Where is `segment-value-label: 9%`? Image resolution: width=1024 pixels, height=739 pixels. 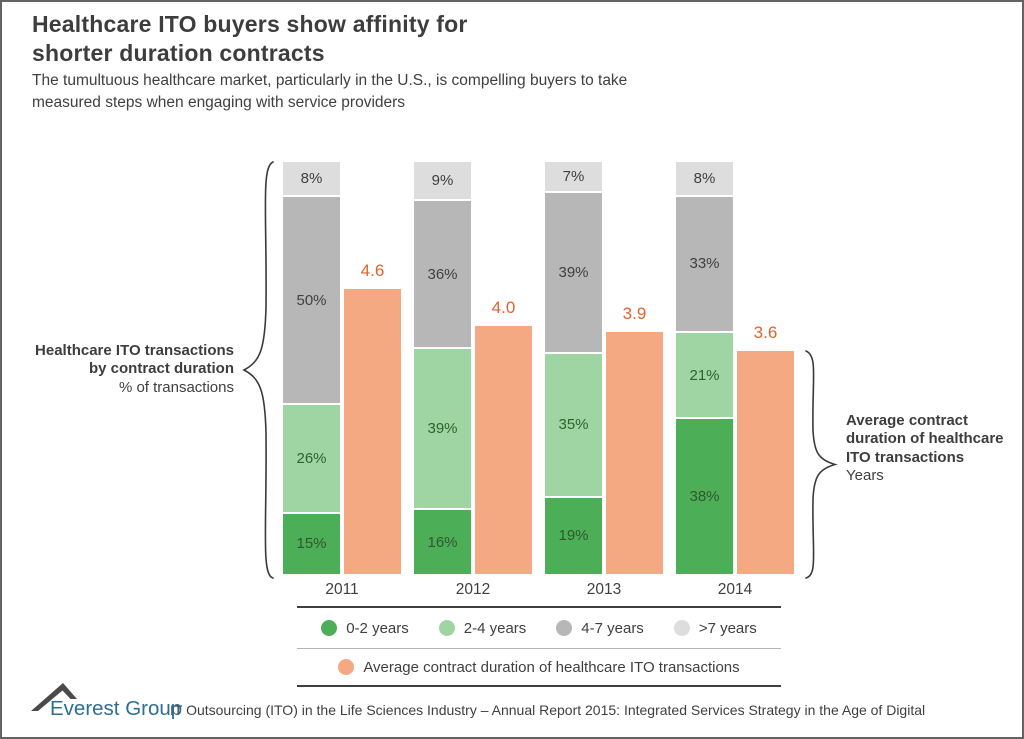
segment-value-label: 9% is located at coordinates (442, 181).